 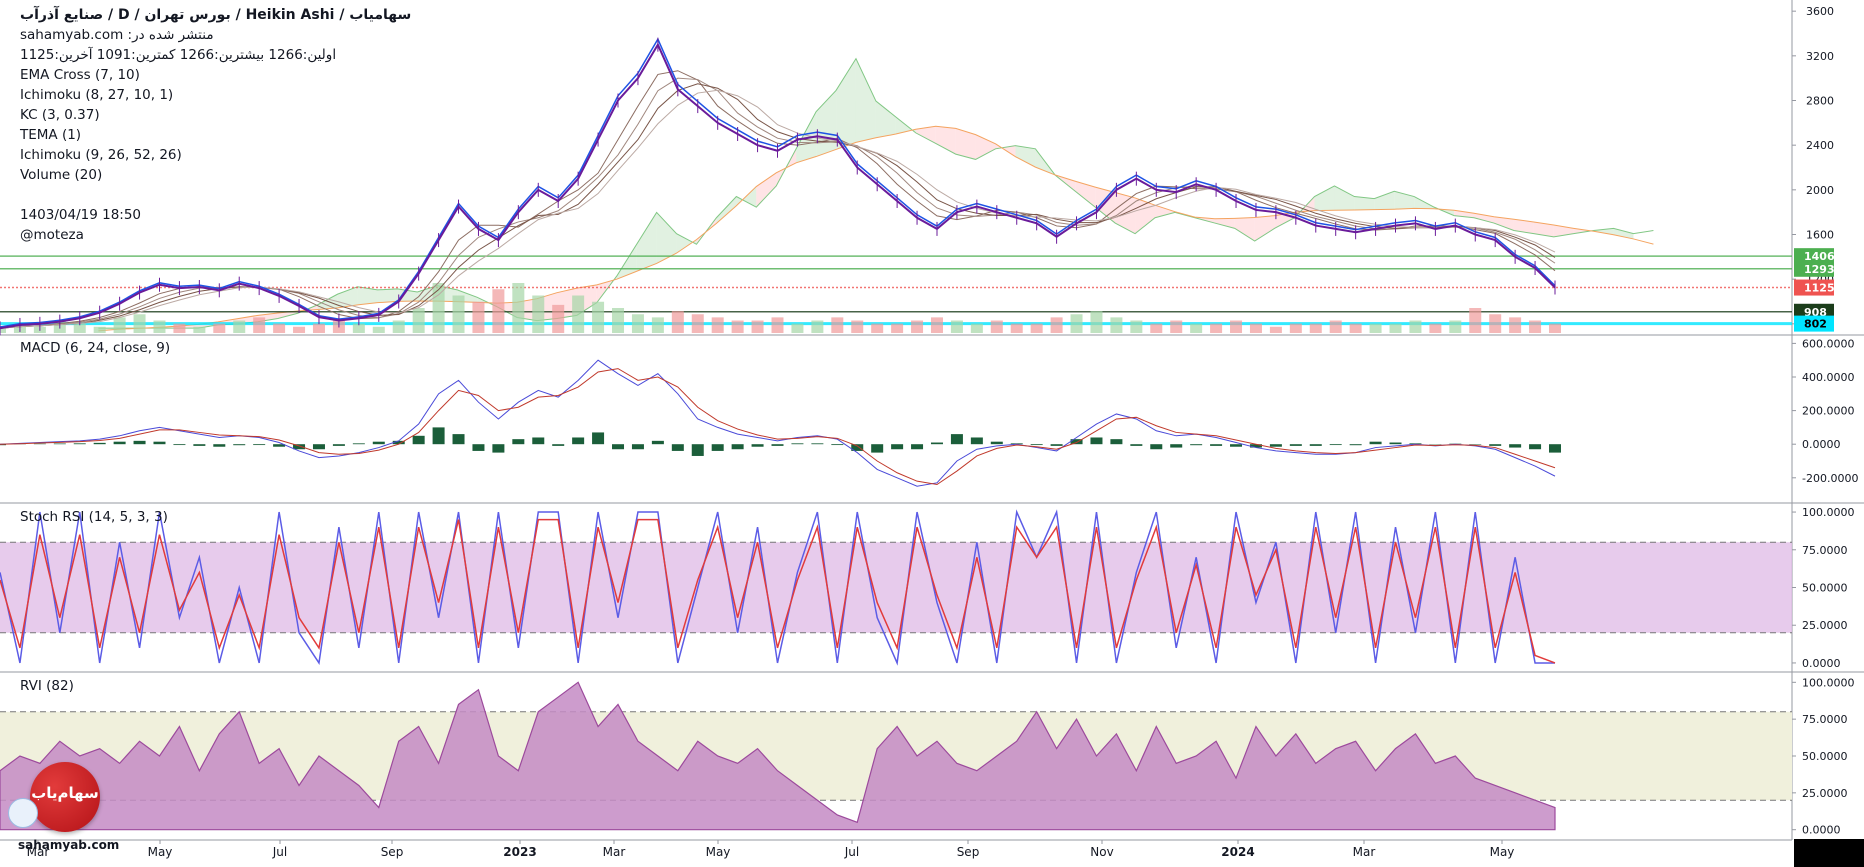 What do you see at coordinates (1821, 444) in the screenshot?
I see `macd-tick-label: 0.0000` at bounding box center [1821, 444].